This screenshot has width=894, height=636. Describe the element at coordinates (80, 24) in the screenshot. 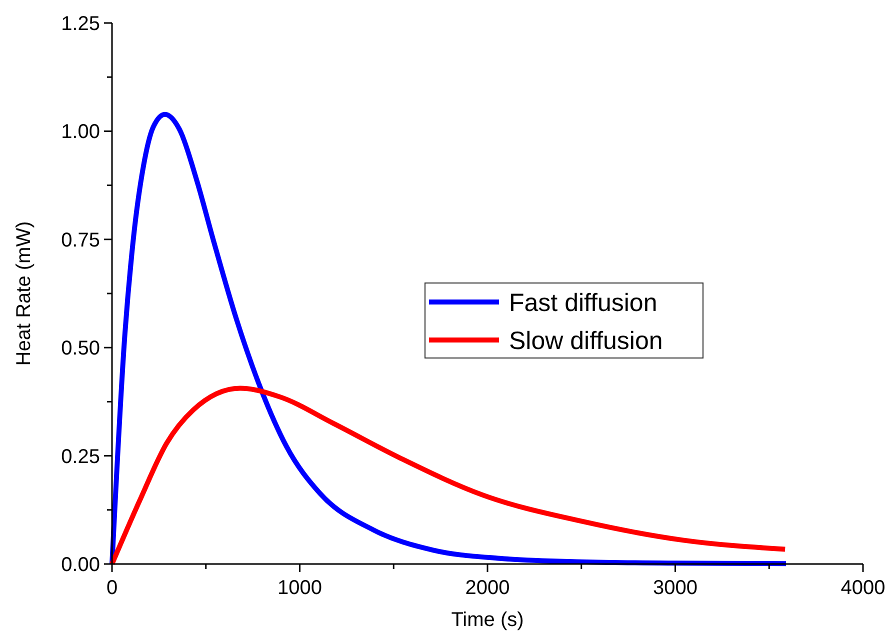

I see `y-tick-label: 1.25` at that location.